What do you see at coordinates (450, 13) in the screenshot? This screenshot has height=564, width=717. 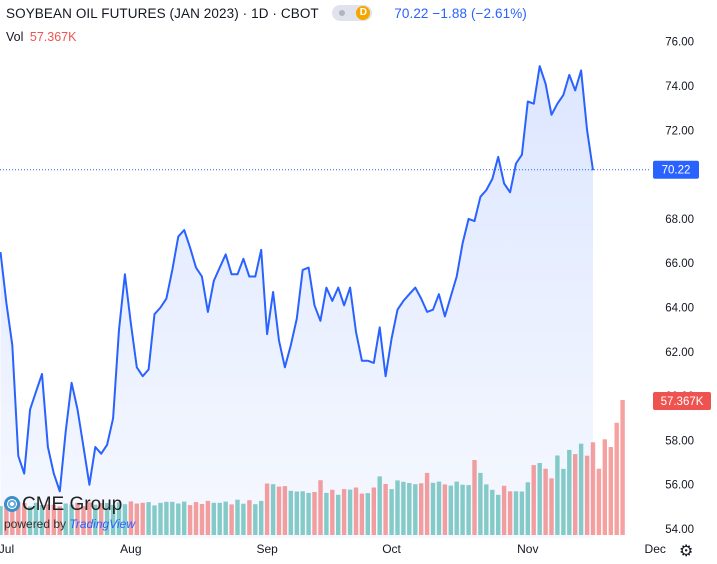 I see `price-change: −1.88` at bounding box center [450, 13].